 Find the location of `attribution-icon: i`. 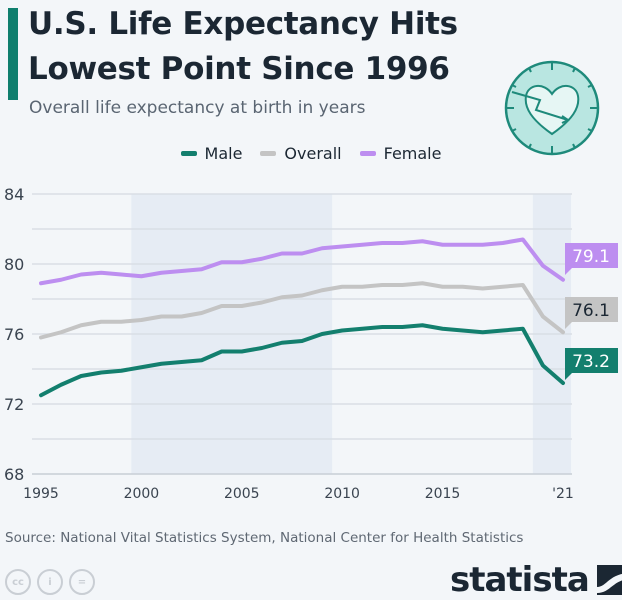

attribution-icon: i is located at coordinates (50, 582).